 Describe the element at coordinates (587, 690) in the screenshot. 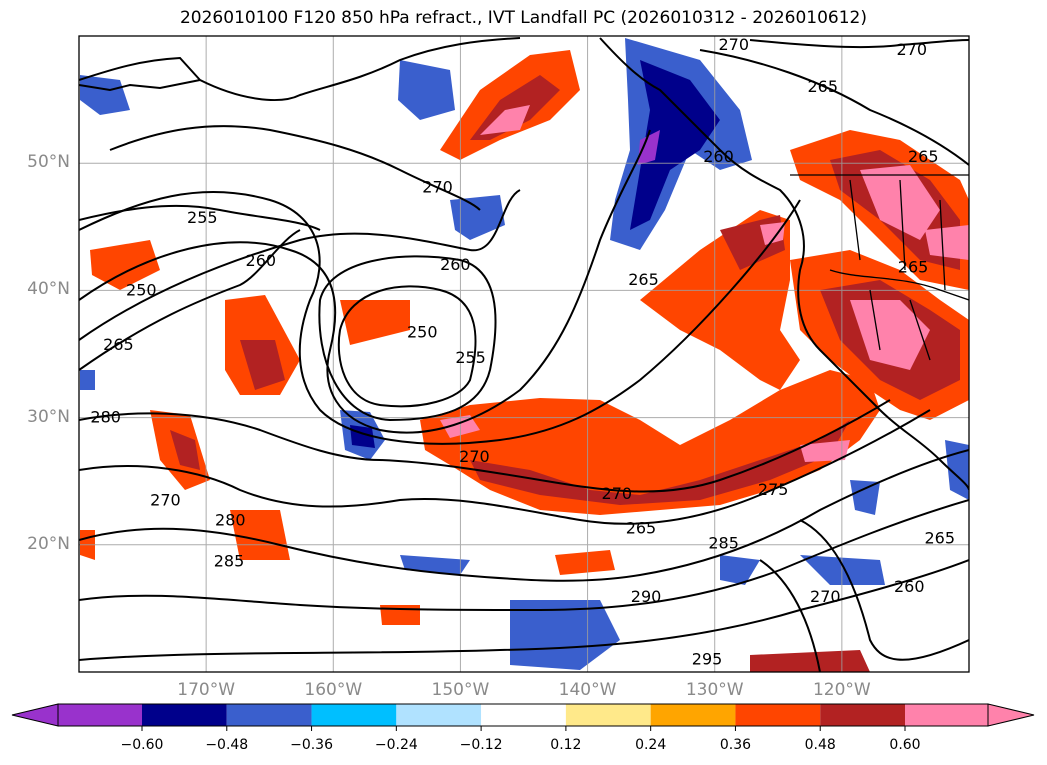

I see `longitude-label: 140°W` at that location.